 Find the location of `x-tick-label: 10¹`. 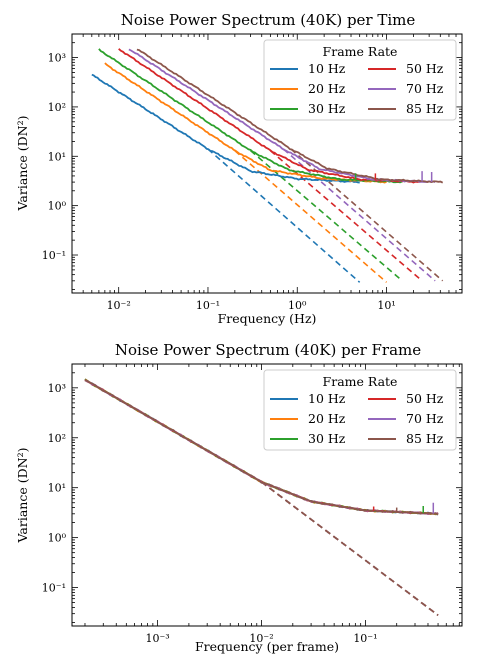

x-tick-label: 10¹ is located at coordinates (386, 305).